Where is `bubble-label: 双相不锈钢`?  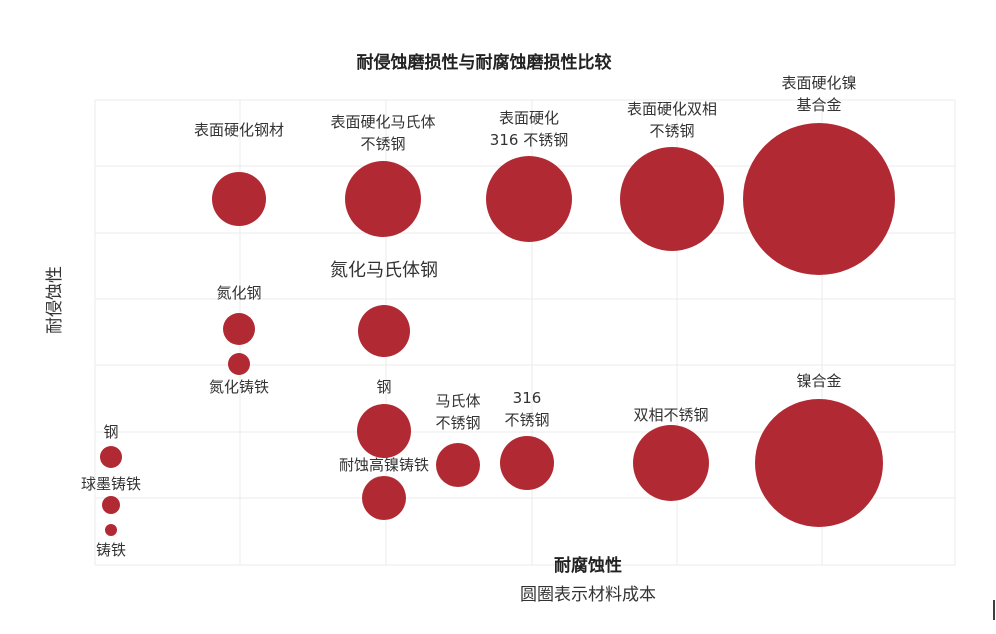
bubble-label: 双相不锈钢 is located at coordinates (670, 415).